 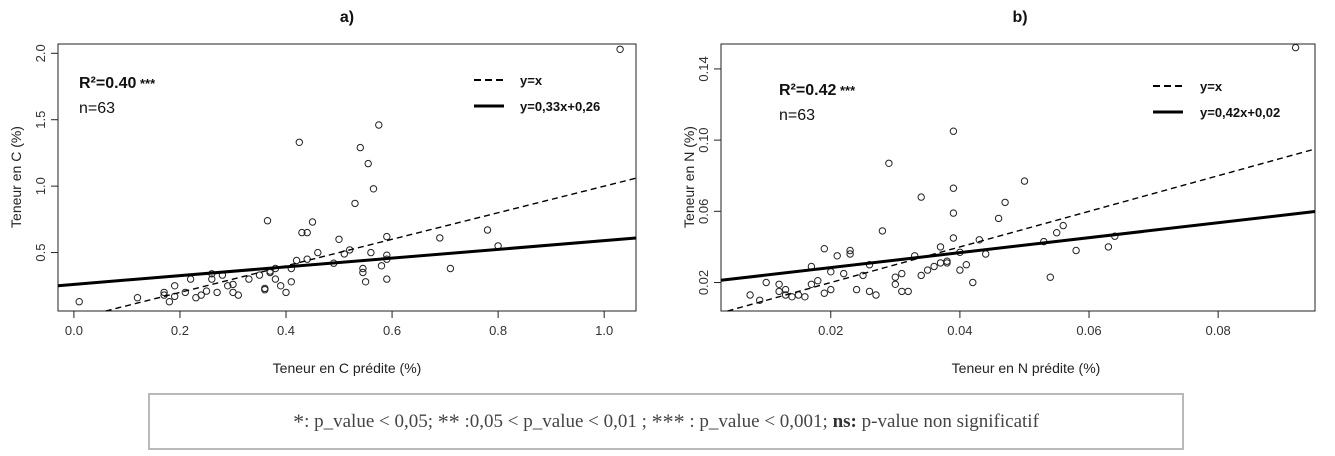 I want to click on panel-a-x-tick-label-3: 0.6, so click(x=392, y=330).